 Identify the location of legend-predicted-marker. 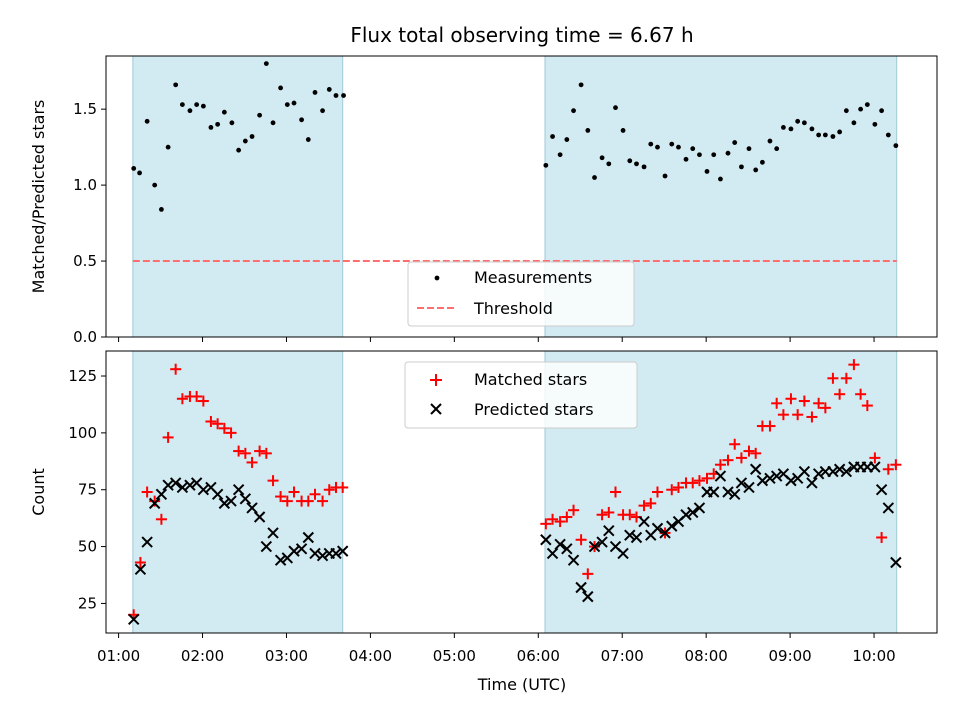
(436, 409).